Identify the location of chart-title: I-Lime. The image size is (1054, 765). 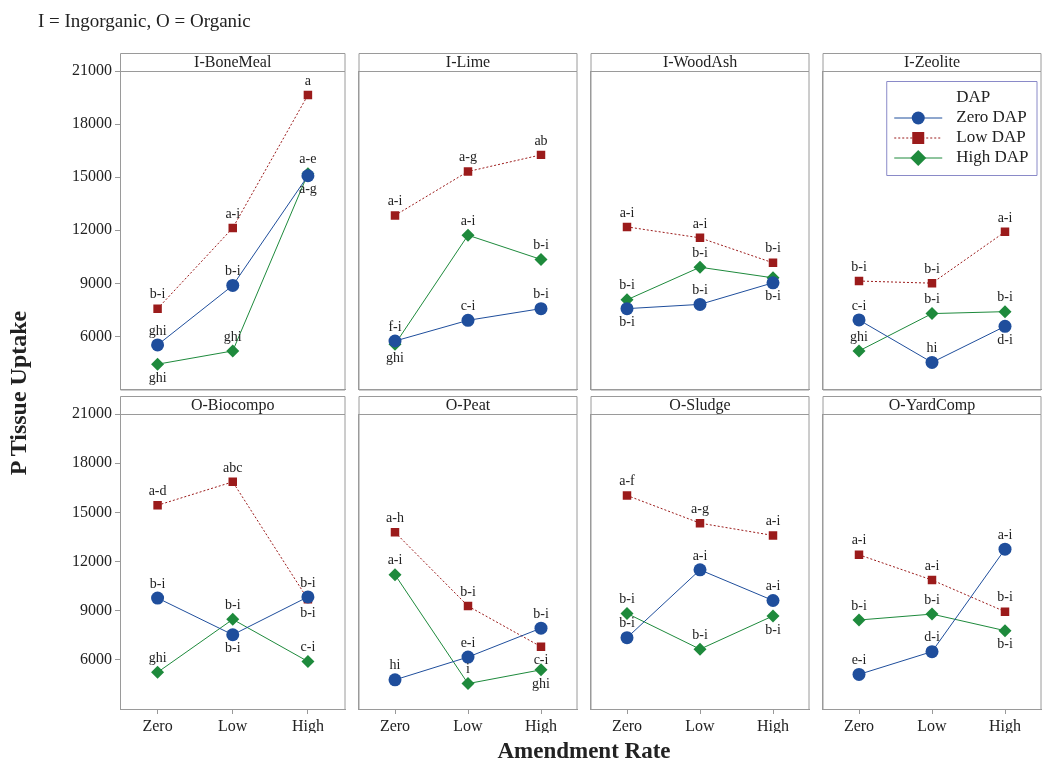
(468, 62).